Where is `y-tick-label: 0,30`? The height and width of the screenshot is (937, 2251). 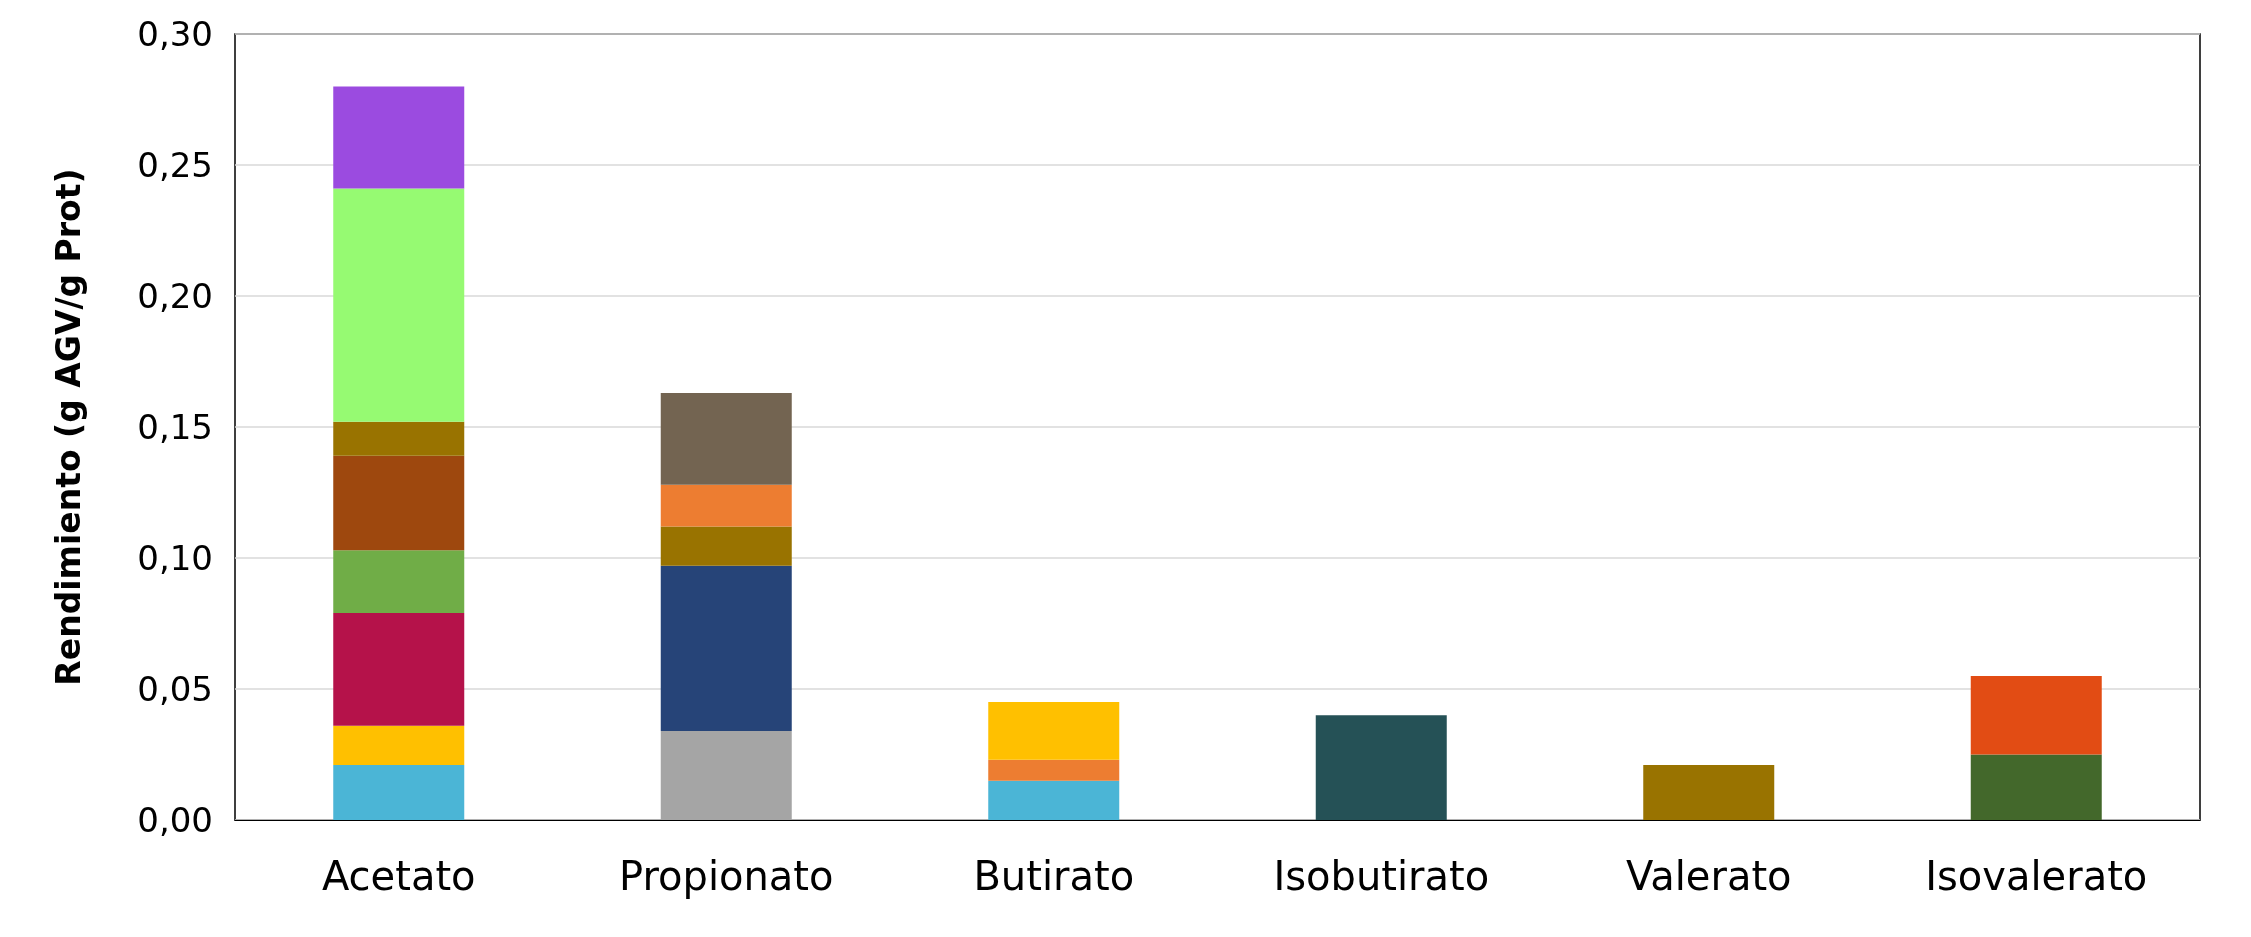 y-tick-label: 0,30 is located at coordinates (175, 34).